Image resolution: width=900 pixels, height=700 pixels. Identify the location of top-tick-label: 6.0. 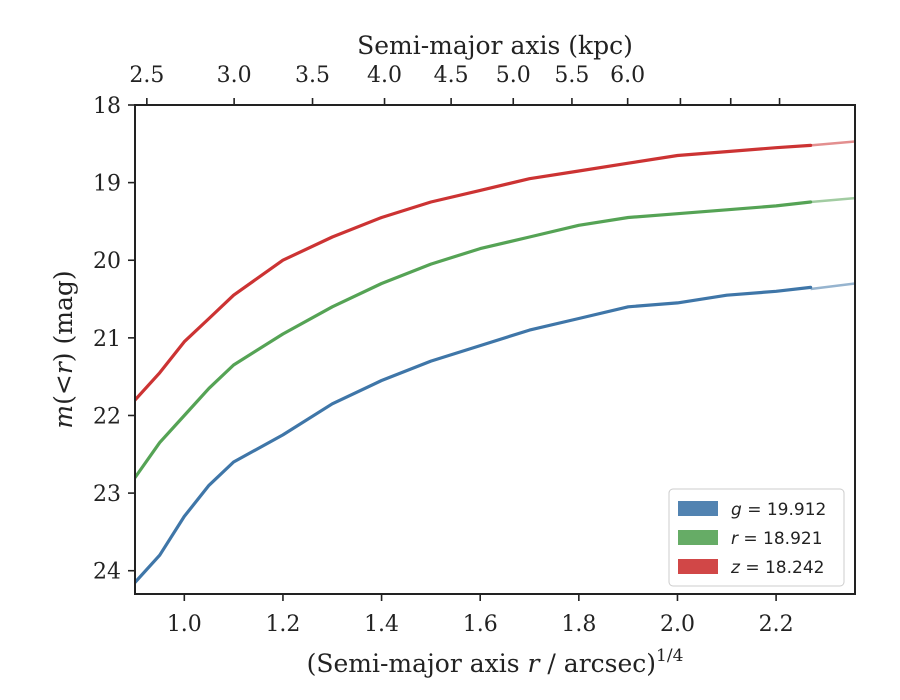
(627, 75).